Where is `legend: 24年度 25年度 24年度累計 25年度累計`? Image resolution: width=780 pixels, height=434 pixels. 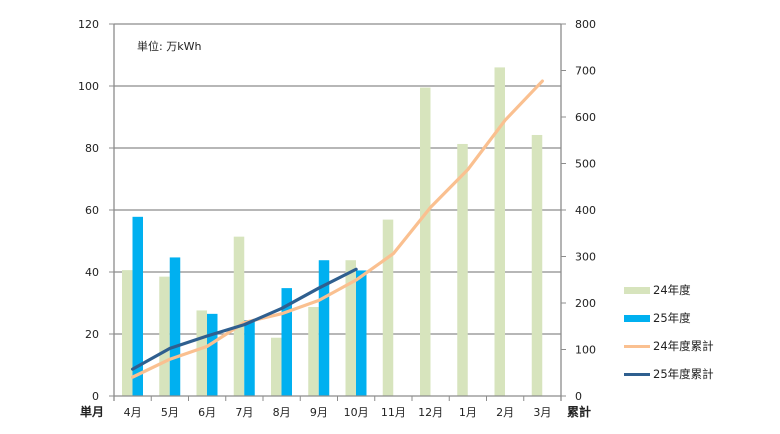
legend: 24年度 25年度 24年度累計 25年度累計 is located at coordinates (669, 332).